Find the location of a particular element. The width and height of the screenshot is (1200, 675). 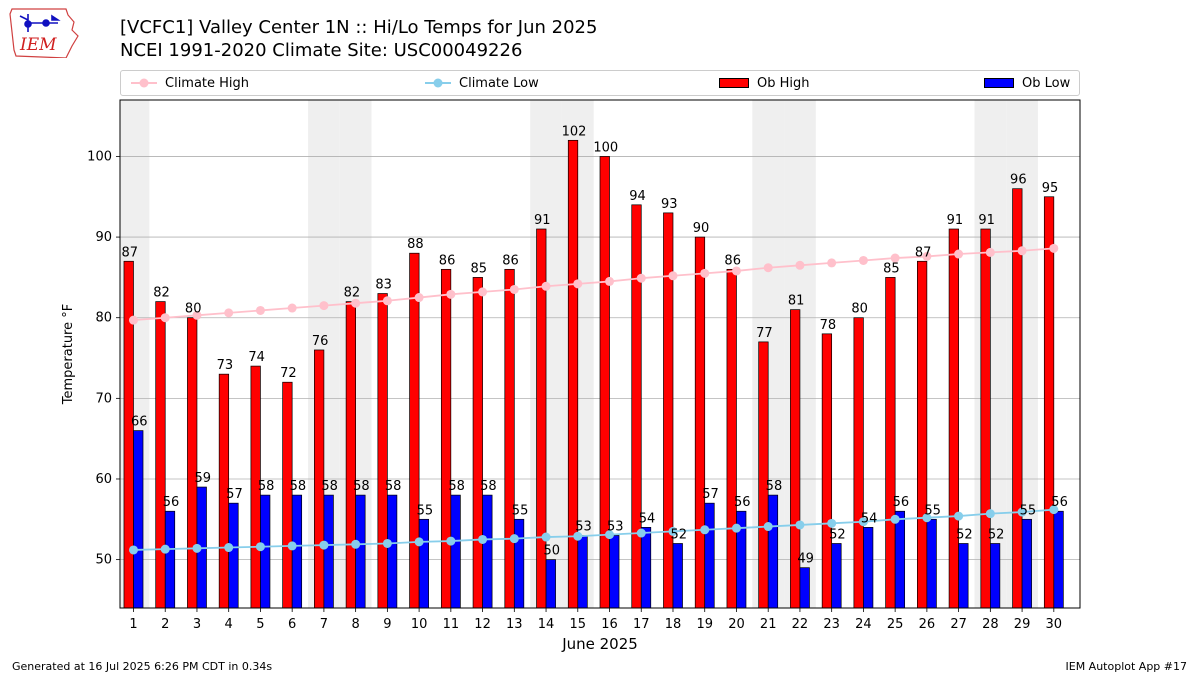

legend-ob-high-label: Ob High is located at coordinates (783, 83).